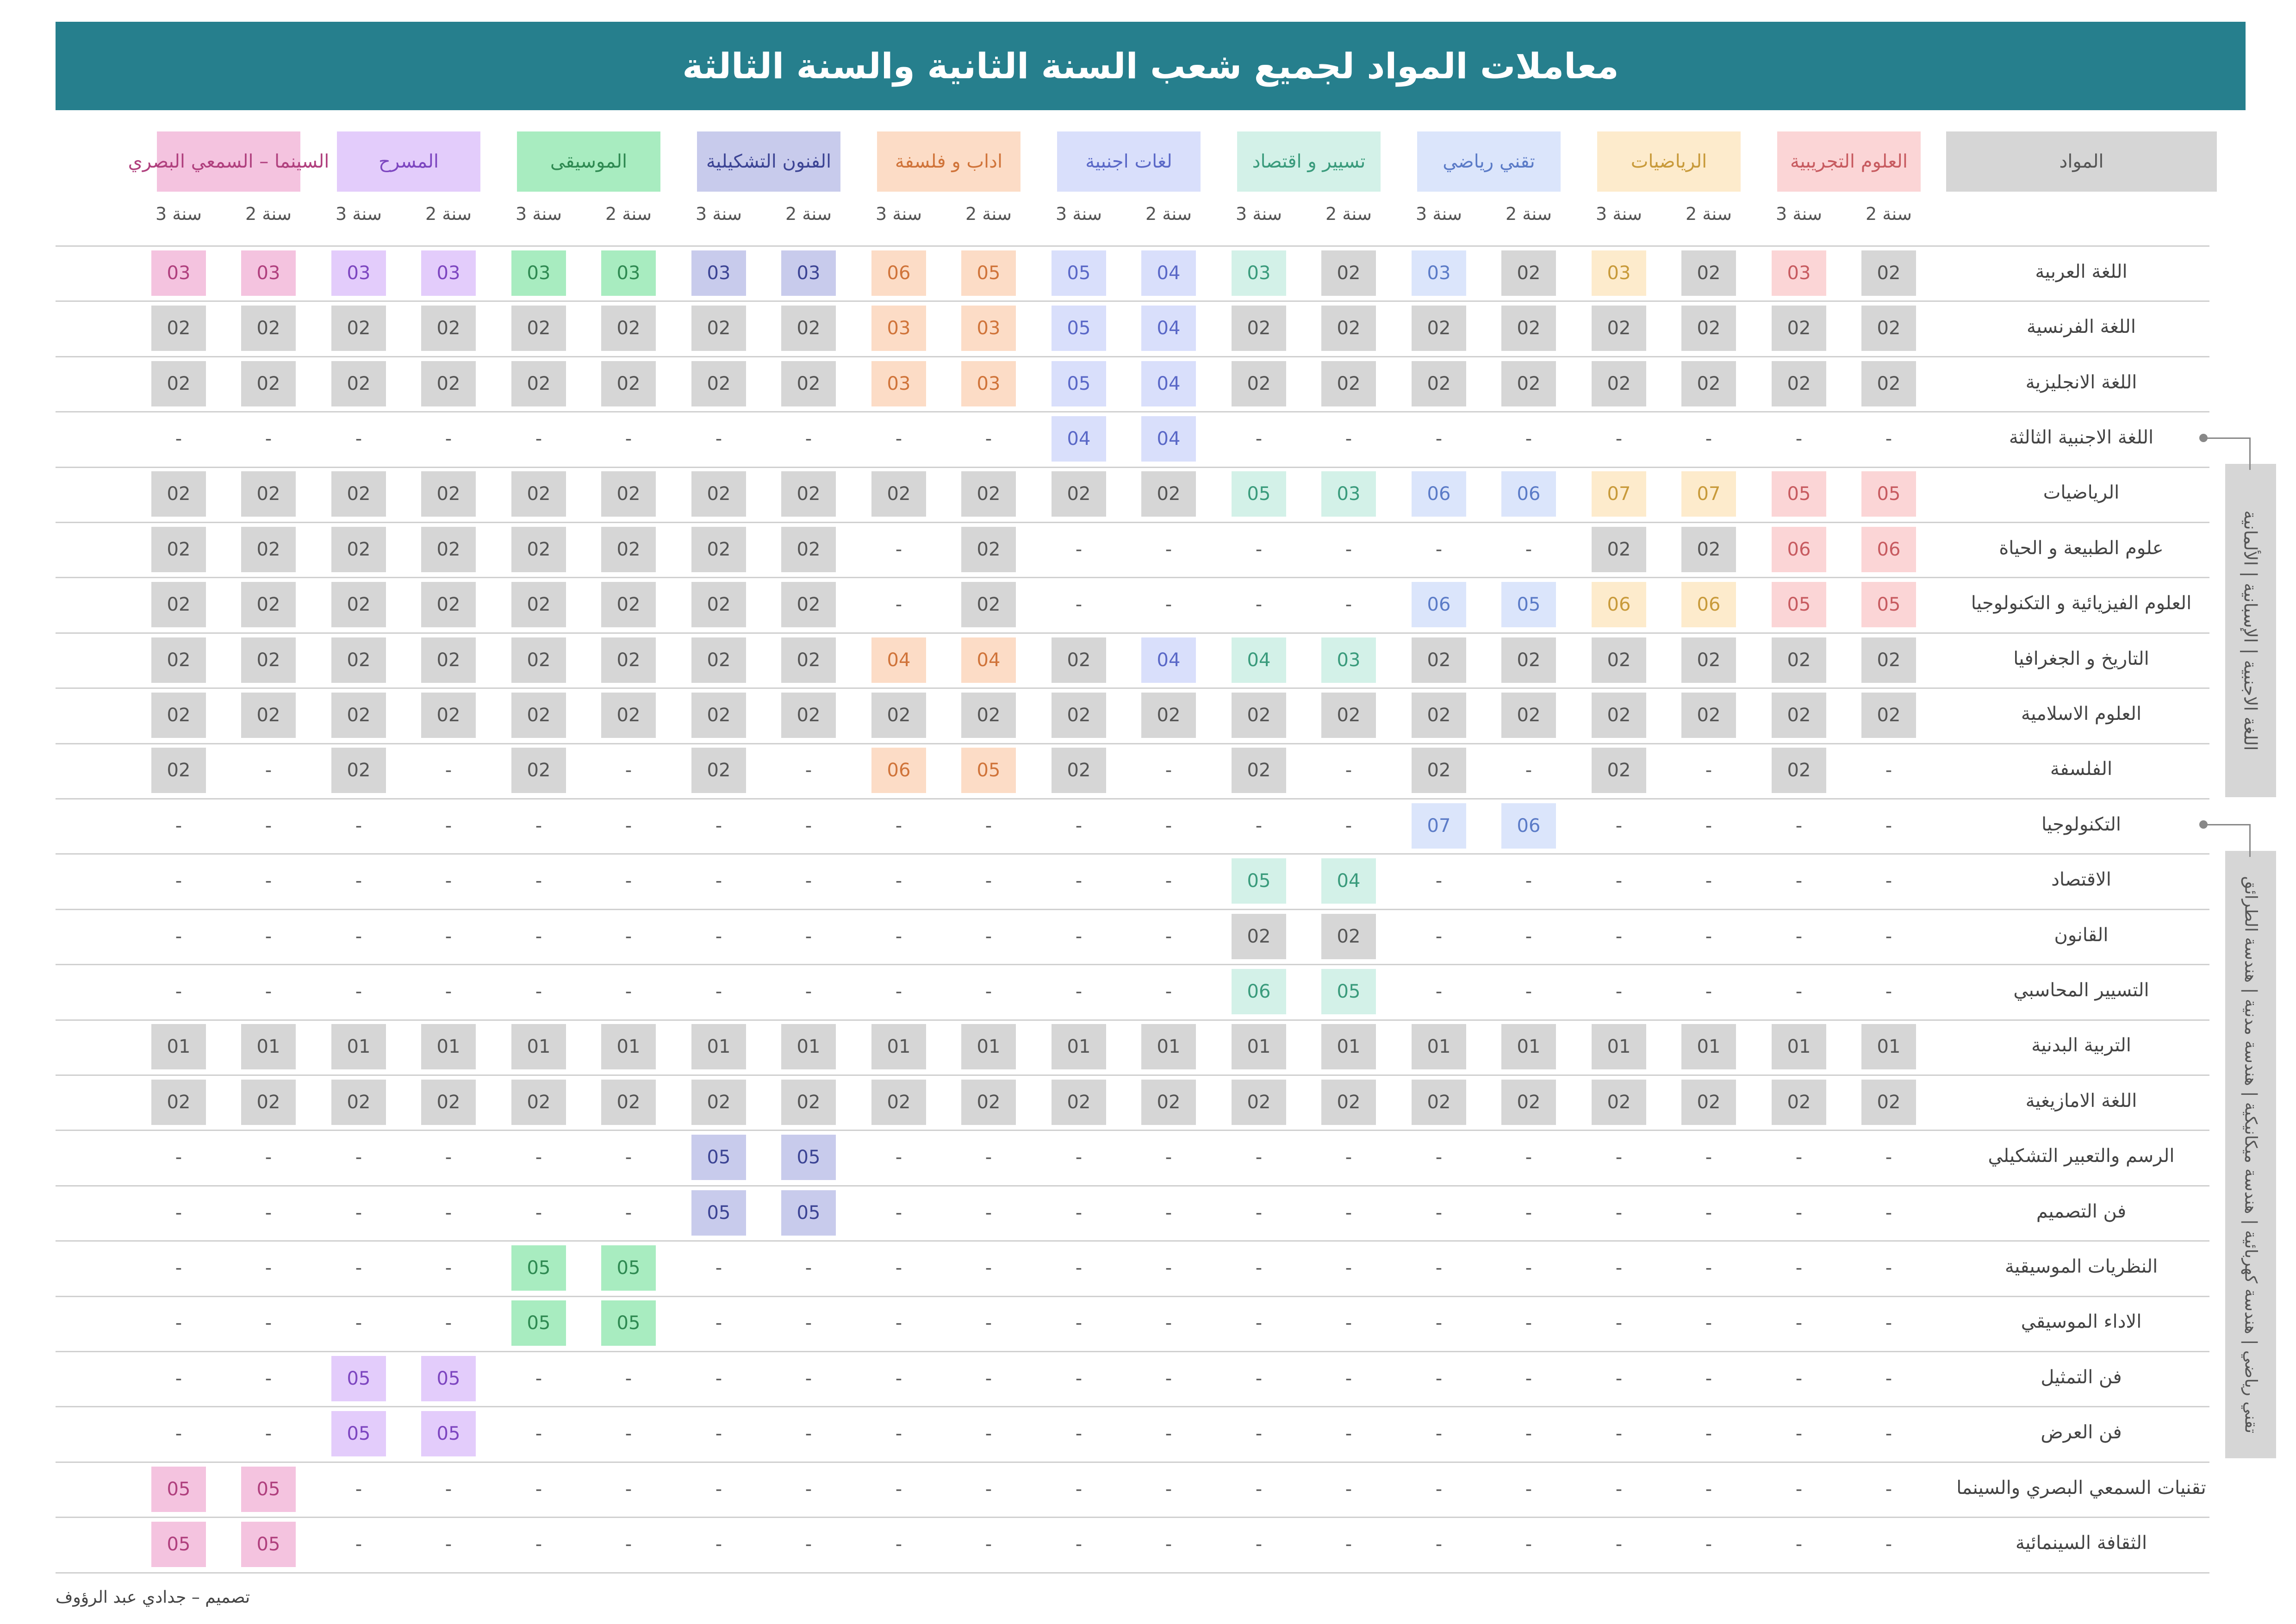 This screenshot has height=1624, width=2296. I want to click on subject-name: النظريات الموسيقية, so click(2081, 1266).